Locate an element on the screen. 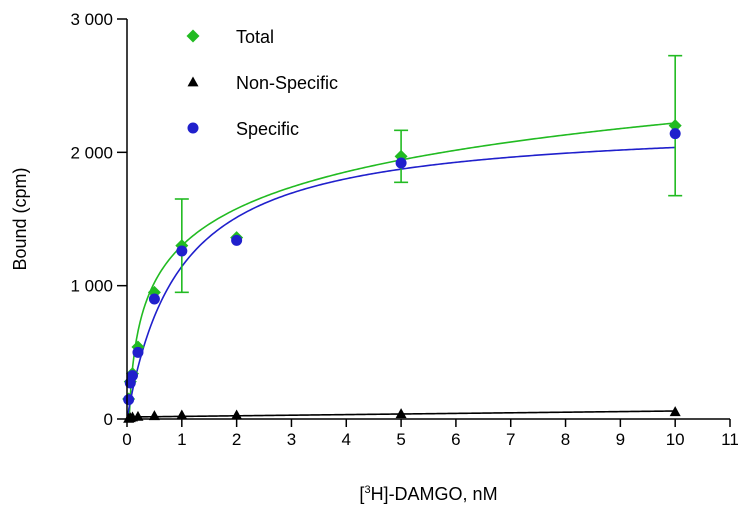 This screenshot has height=512, width=738. x-tick-label: 5 is located at coordinates (400, 439).